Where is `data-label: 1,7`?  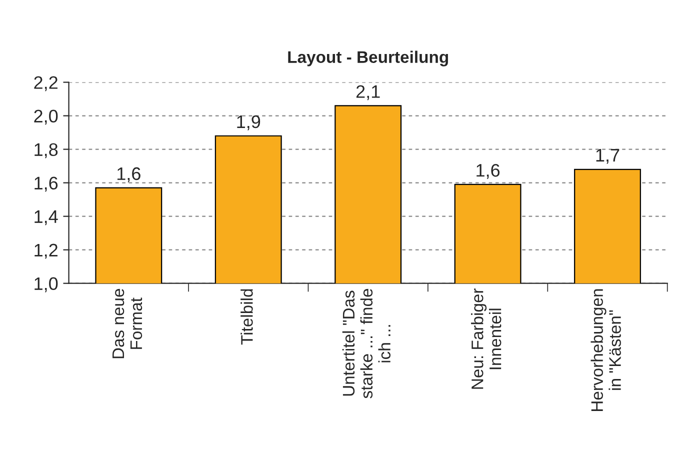
data-label: 1,7 is located at coordinates (608, 156).